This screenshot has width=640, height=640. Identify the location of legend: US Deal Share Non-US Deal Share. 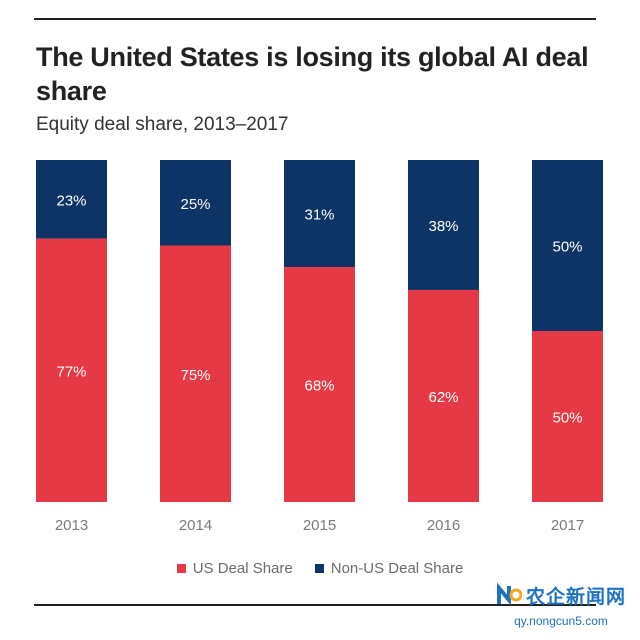
(320, 568).